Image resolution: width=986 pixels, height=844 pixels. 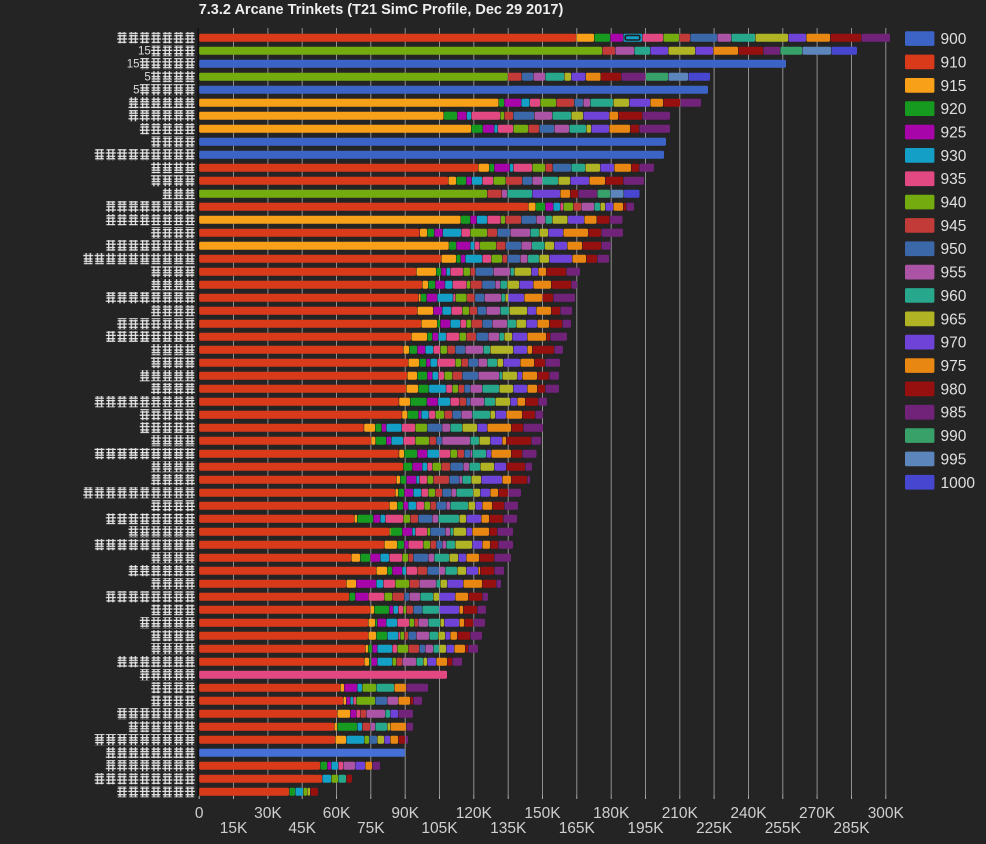 What do you see at coordinates (954, 249) in the screenshot?
I see `svg-text: 950` at bounding box center [954, 249].